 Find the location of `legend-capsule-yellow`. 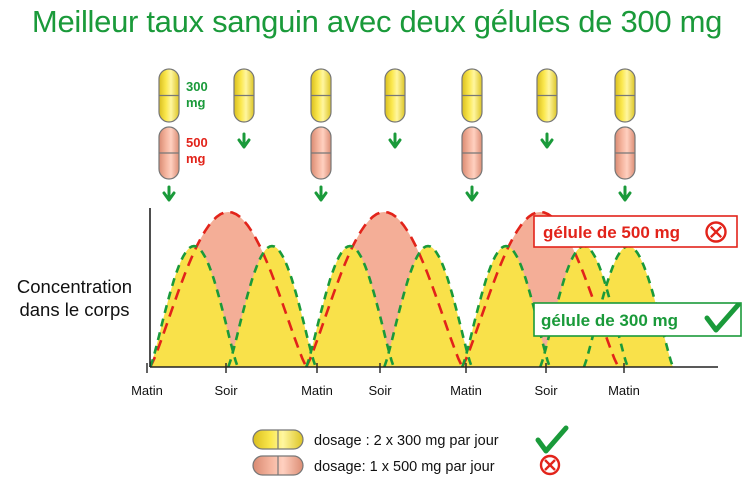

legend-capsule-yellow is located at coordinates (278, 439).